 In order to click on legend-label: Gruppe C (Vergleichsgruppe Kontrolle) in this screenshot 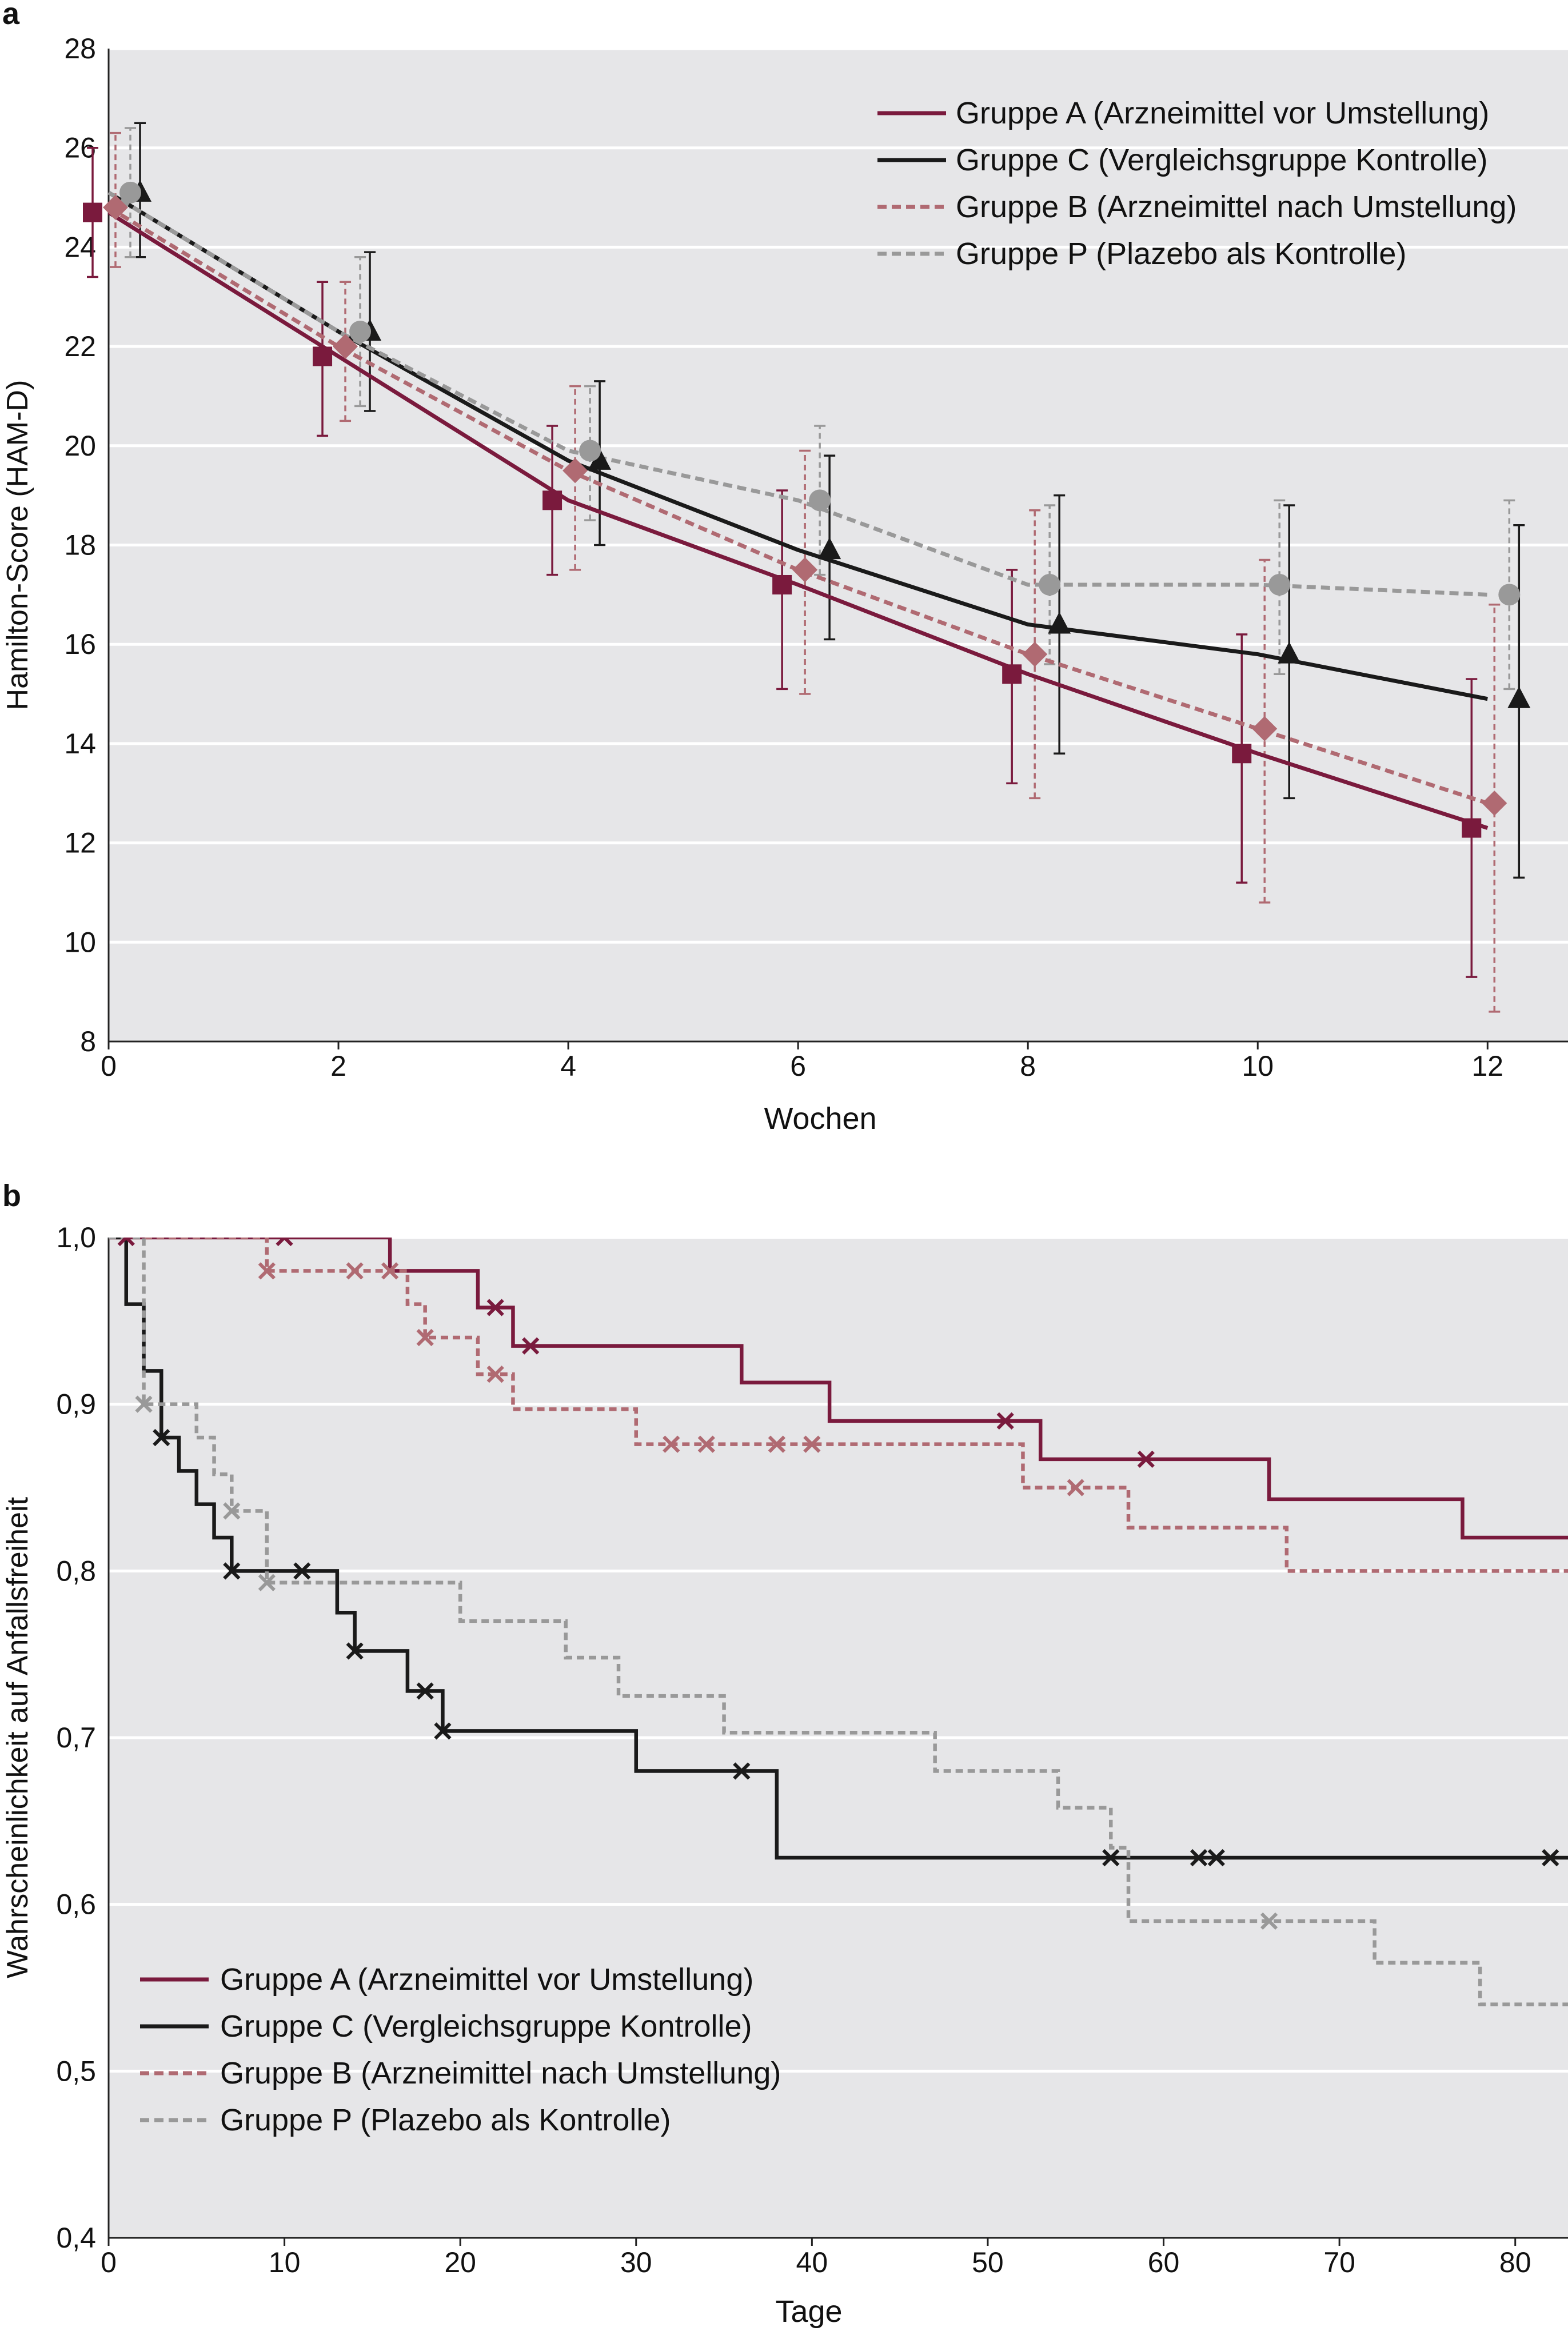, I will do `click(486, 2026)`.